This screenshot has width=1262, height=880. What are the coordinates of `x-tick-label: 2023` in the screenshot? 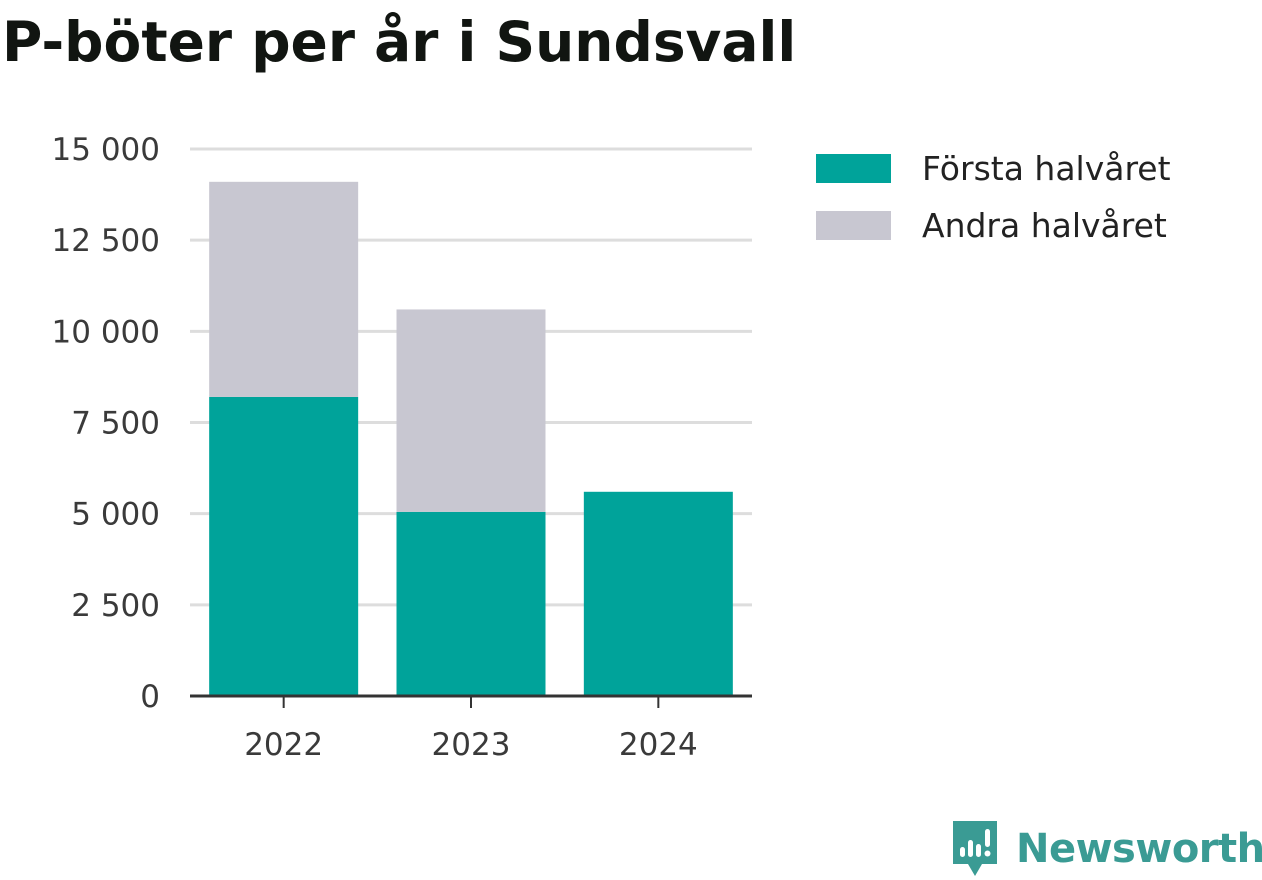 It's located at (471, 745).